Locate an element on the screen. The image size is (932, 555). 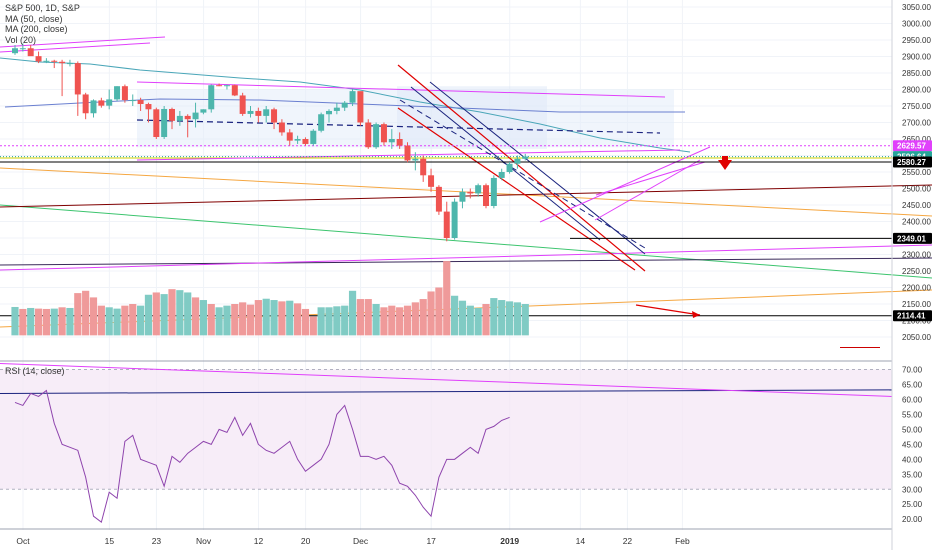
ma50-legend: MA (50, close) is located at coordinates (34, 18).